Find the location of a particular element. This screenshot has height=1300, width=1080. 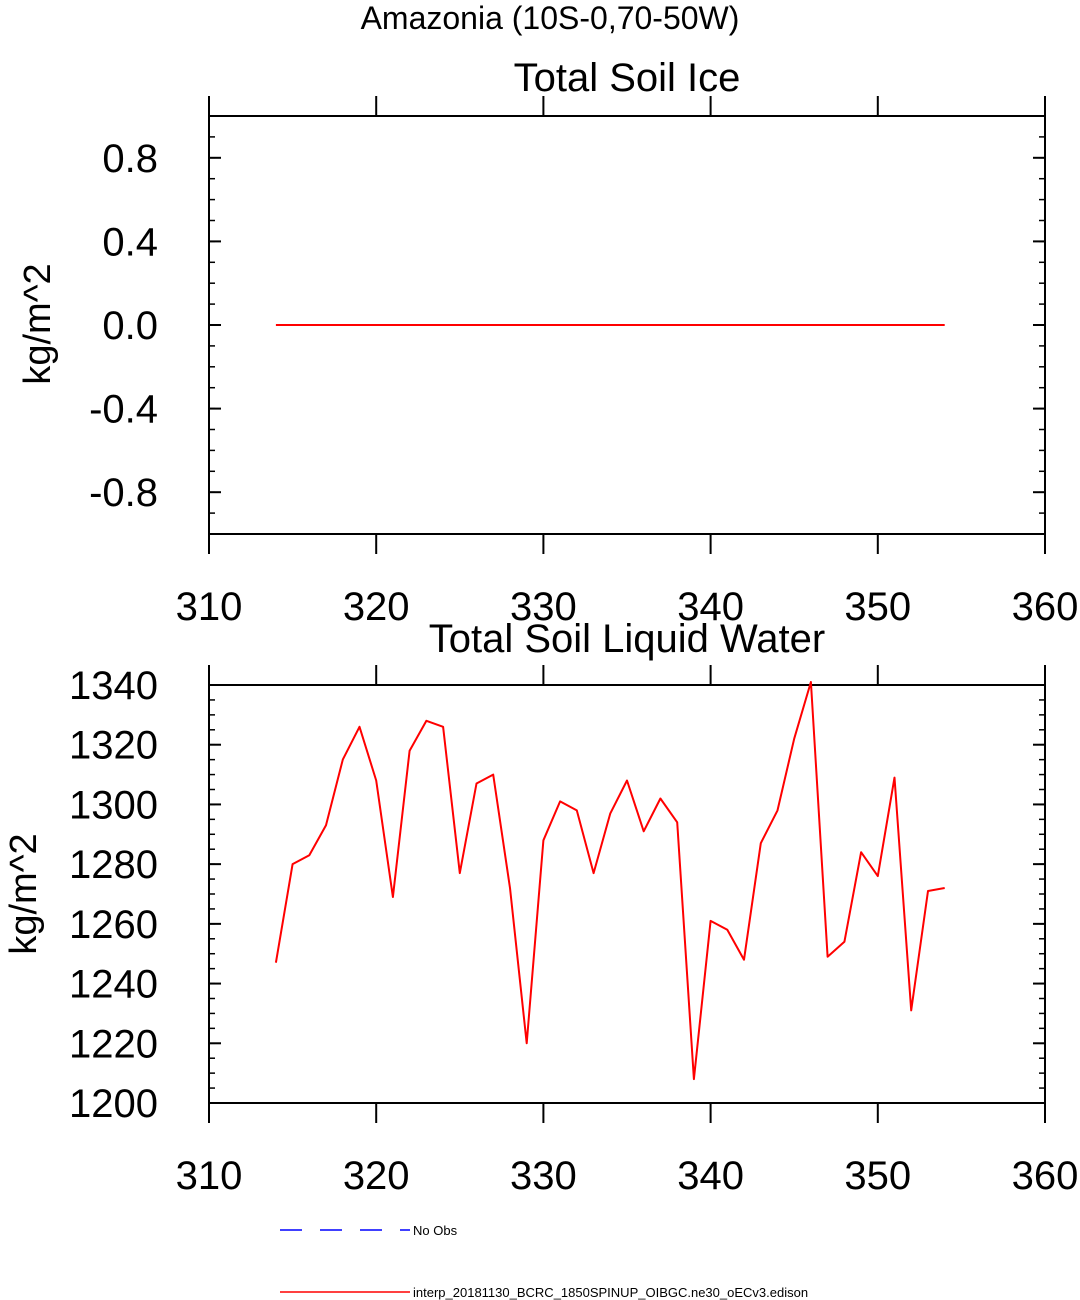

y-tick-label: 1340 is located at coordinates (113, 686).